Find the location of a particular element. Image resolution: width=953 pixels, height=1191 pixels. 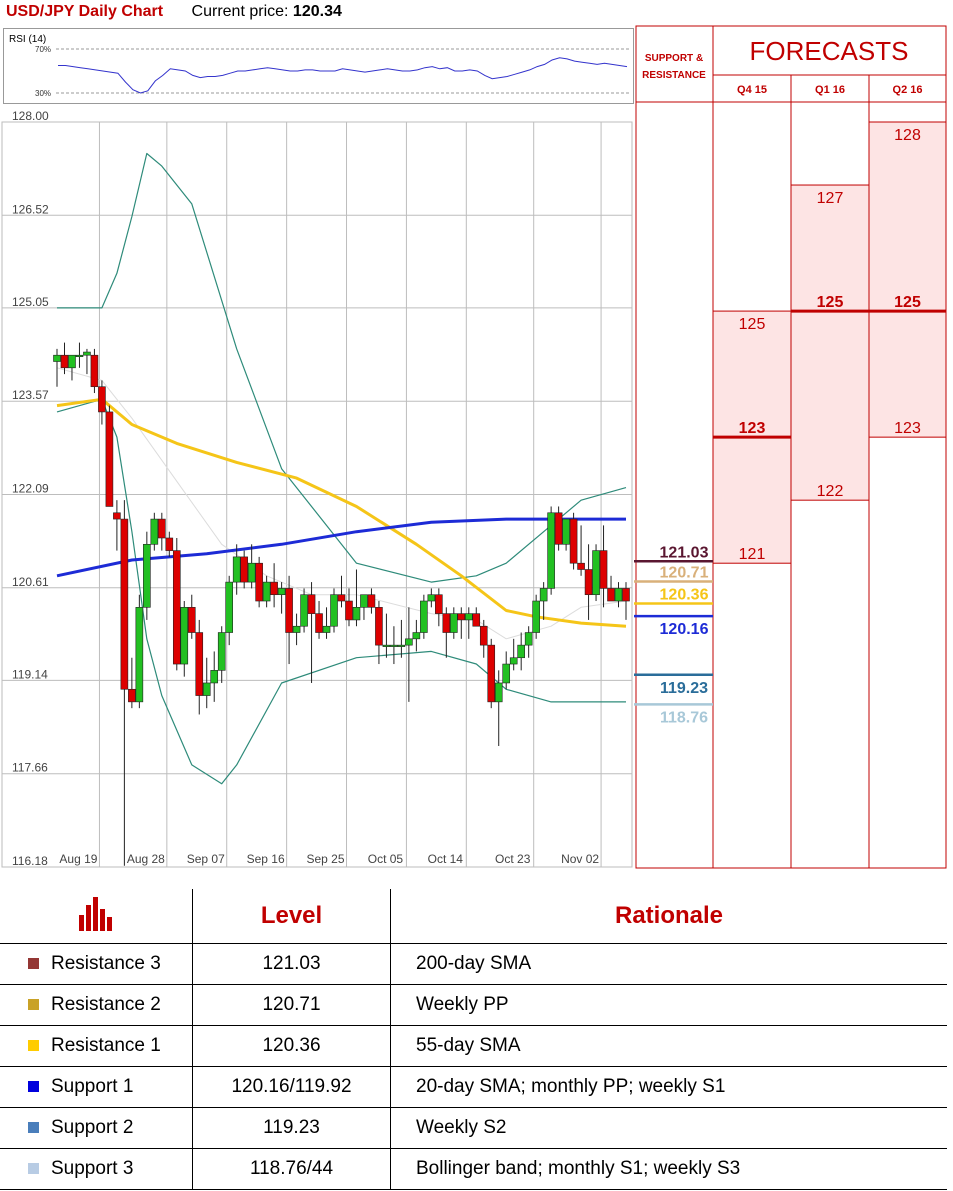

level-marker-label: 120.71 is located at coordinates (684, 572).